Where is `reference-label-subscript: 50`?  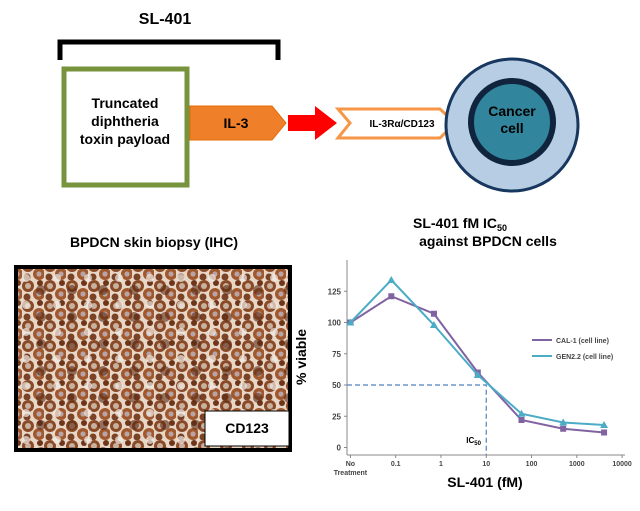 reference-label-subscript: 50 is located at coordinates (477, 444).